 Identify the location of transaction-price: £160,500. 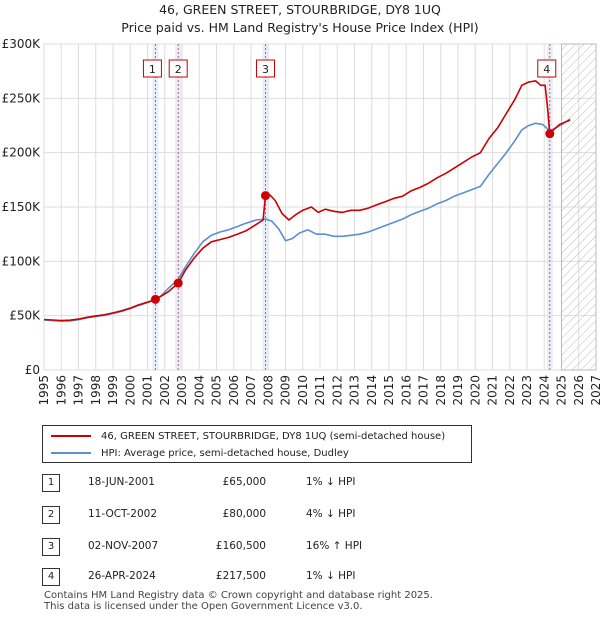
(240, 546).